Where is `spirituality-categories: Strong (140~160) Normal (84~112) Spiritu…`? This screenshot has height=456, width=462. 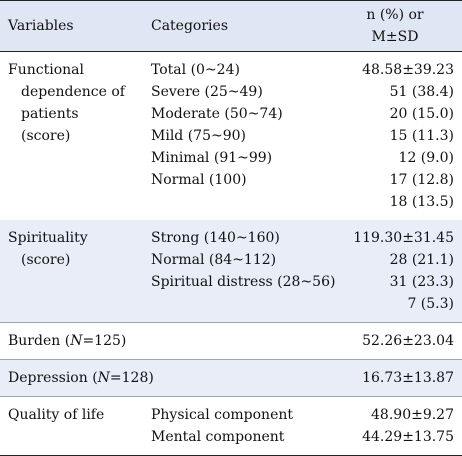
spirituality-categories: Strong (140~160) Normal (84~112) Spiritu… is located at coordinates (243, 271).